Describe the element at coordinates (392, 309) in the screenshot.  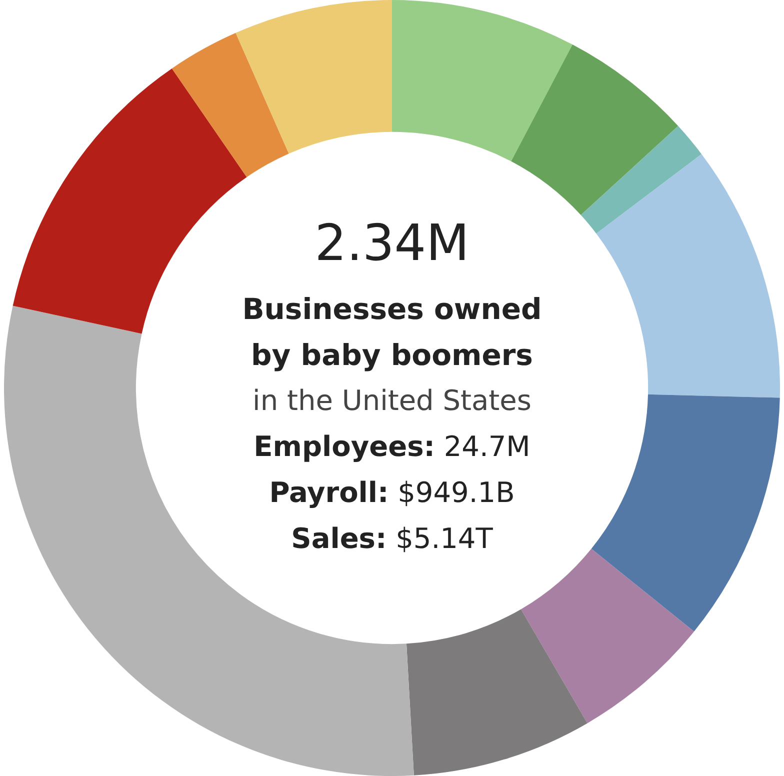
I see `text: Businesses owned` at that location.